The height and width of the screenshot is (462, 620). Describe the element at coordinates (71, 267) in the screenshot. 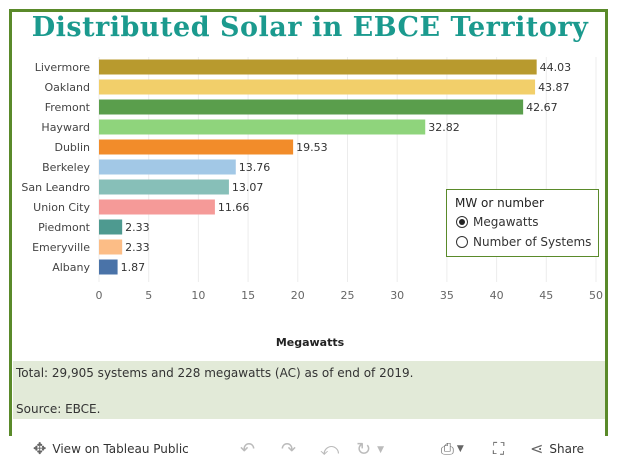

I see `category-label: Albany` at that location.